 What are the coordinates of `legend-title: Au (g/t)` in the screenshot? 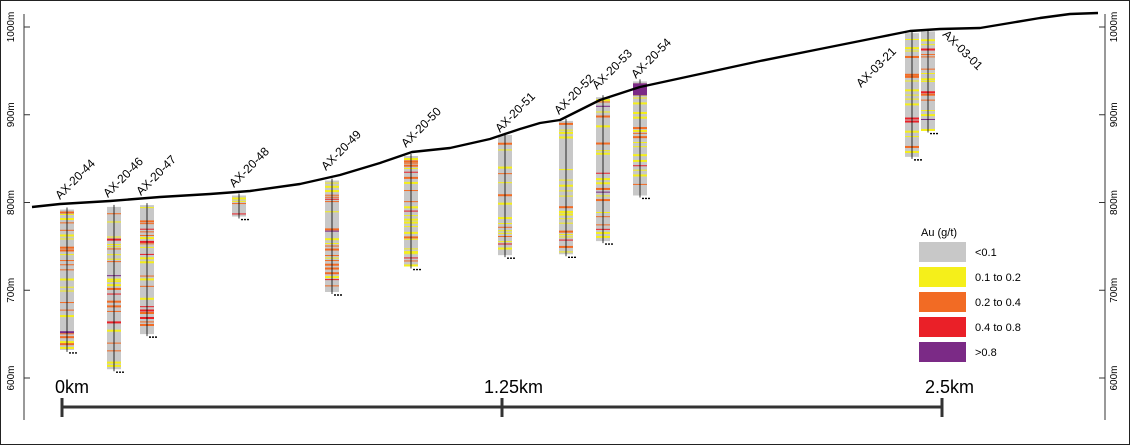 It's located at (939, 233).